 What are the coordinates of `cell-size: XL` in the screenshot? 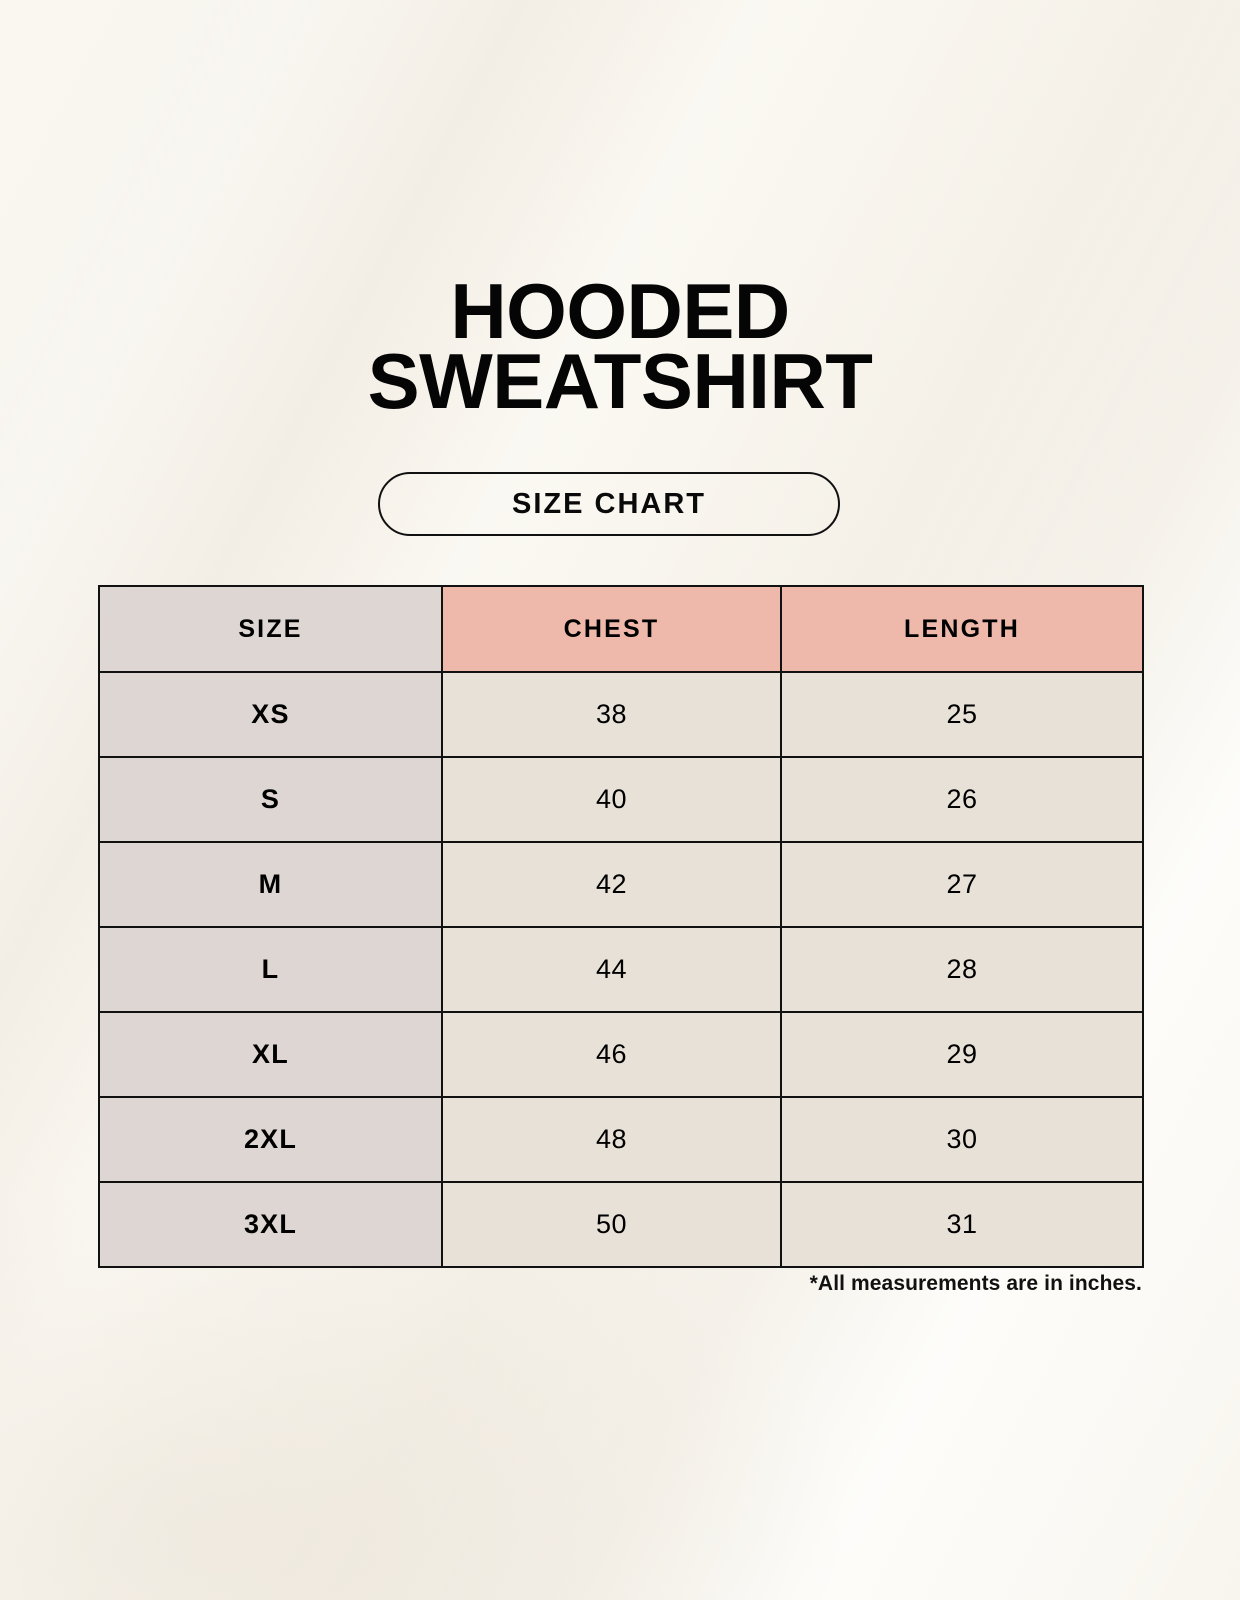 It's located at (270, 1054).